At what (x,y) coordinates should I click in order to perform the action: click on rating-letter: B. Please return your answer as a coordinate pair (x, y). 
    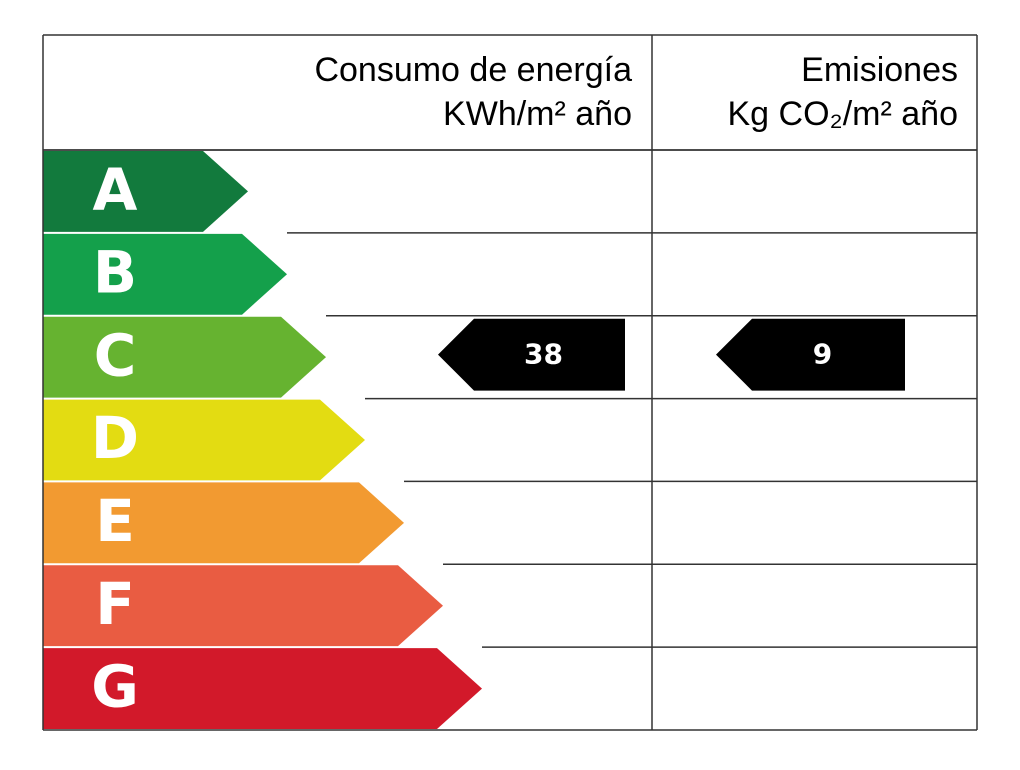
    Looking at the image, I should click on (115, 272).